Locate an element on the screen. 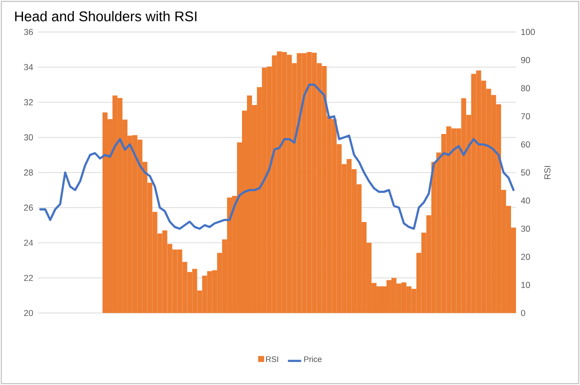 This screenshot has width=580, height=385. legend-label: RSI is located at coordinates (272, 359).